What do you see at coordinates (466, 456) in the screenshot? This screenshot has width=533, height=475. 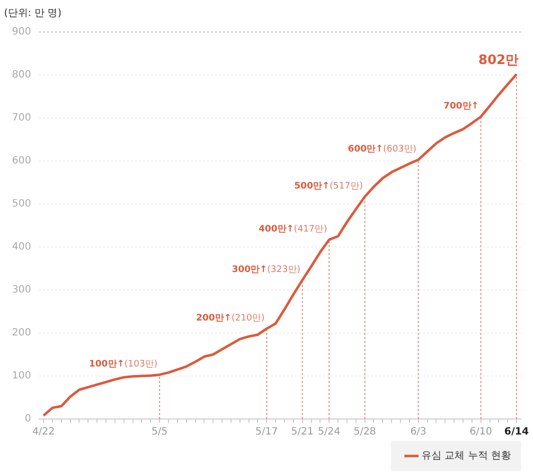 I see `legend-label: 유심 교체 누적 현황` at bounding box center [466, 456].